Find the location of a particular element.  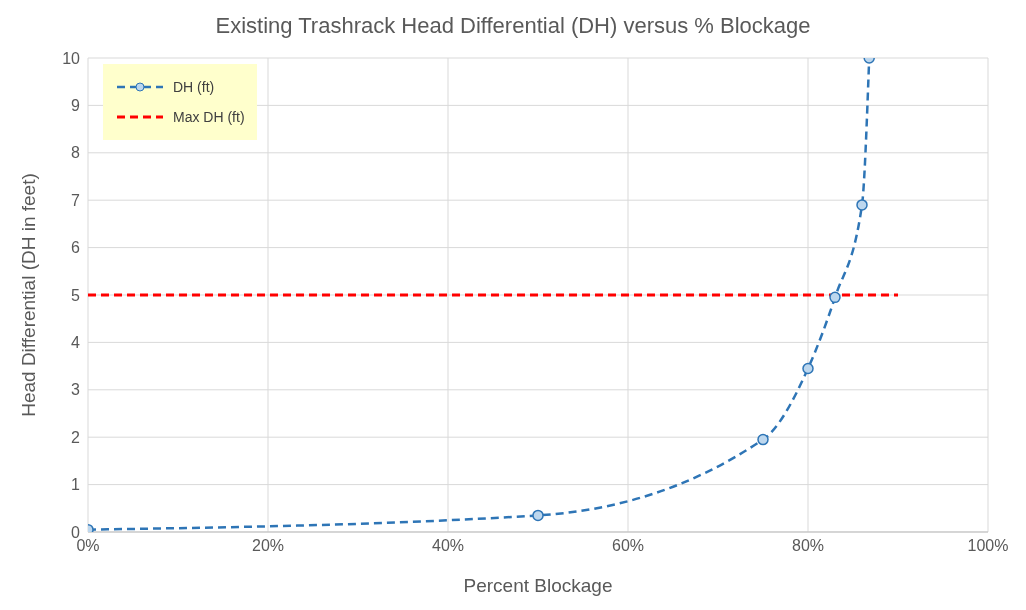

y-tick-label: 9 is located at coordinates (76, 106).